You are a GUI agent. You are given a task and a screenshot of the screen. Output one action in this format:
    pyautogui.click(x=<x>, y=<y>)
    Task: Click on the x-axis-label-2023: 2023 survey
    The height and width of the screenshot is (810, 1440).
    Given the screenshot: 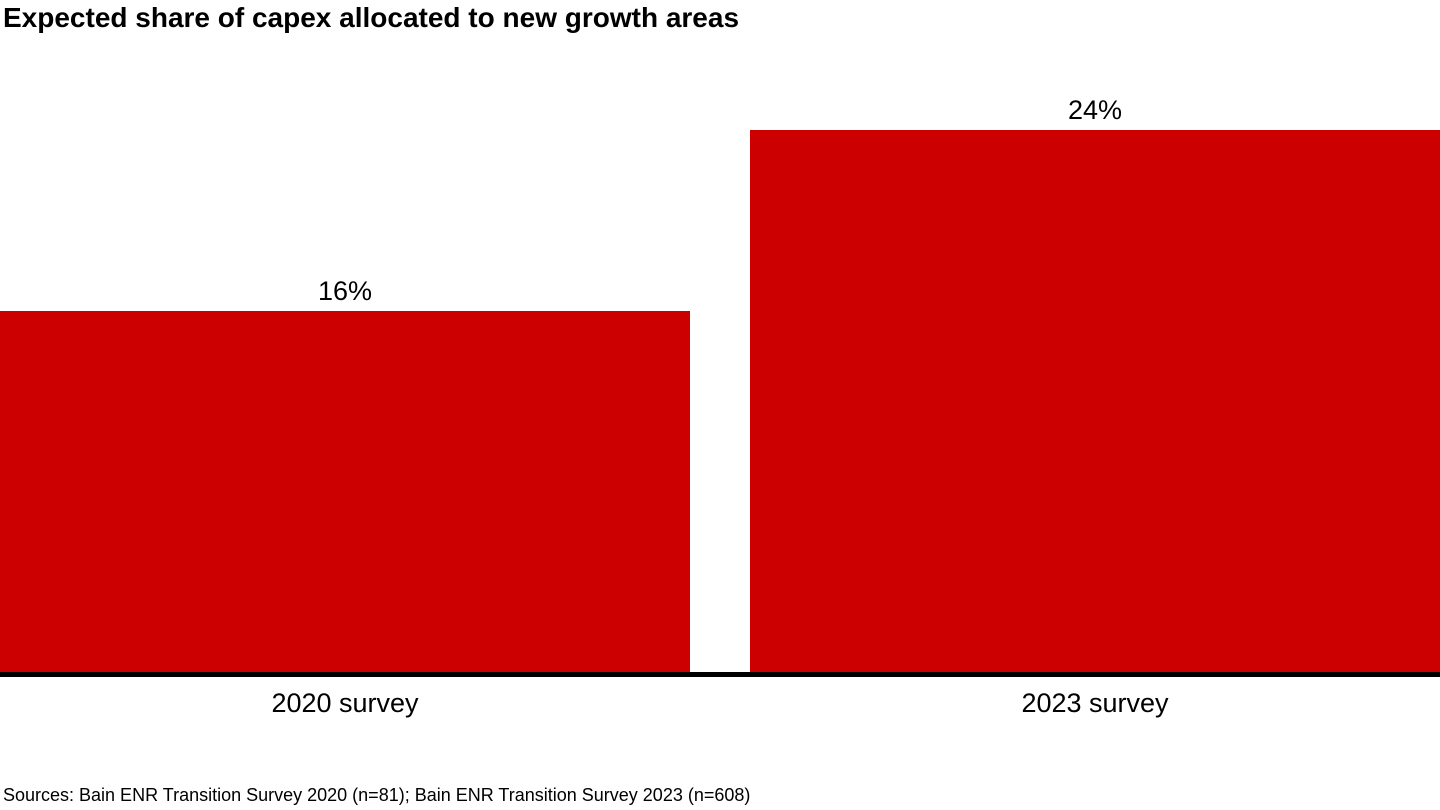 What is the action you would take?
    pyautogui.click(x=1095, y=703)
    